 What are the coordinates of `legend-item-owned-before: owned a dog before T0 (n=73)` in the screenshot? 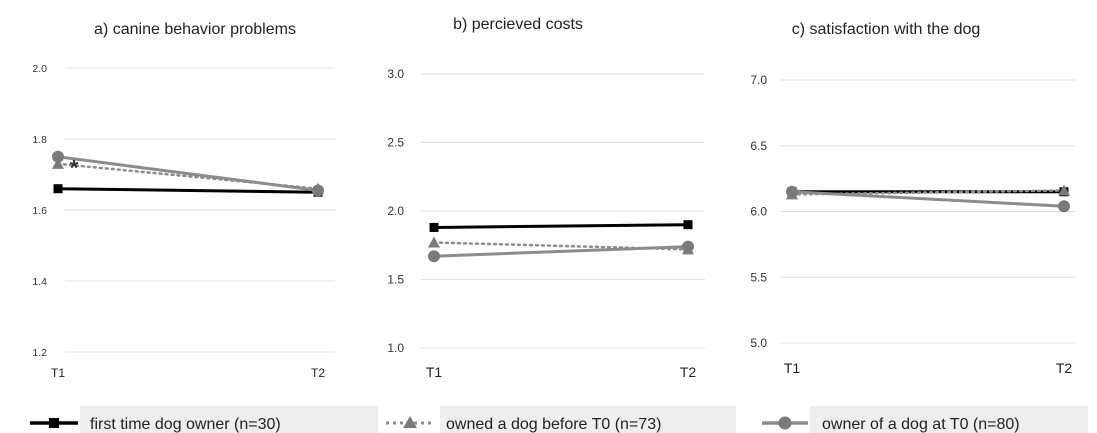 It's located at (561, 419).